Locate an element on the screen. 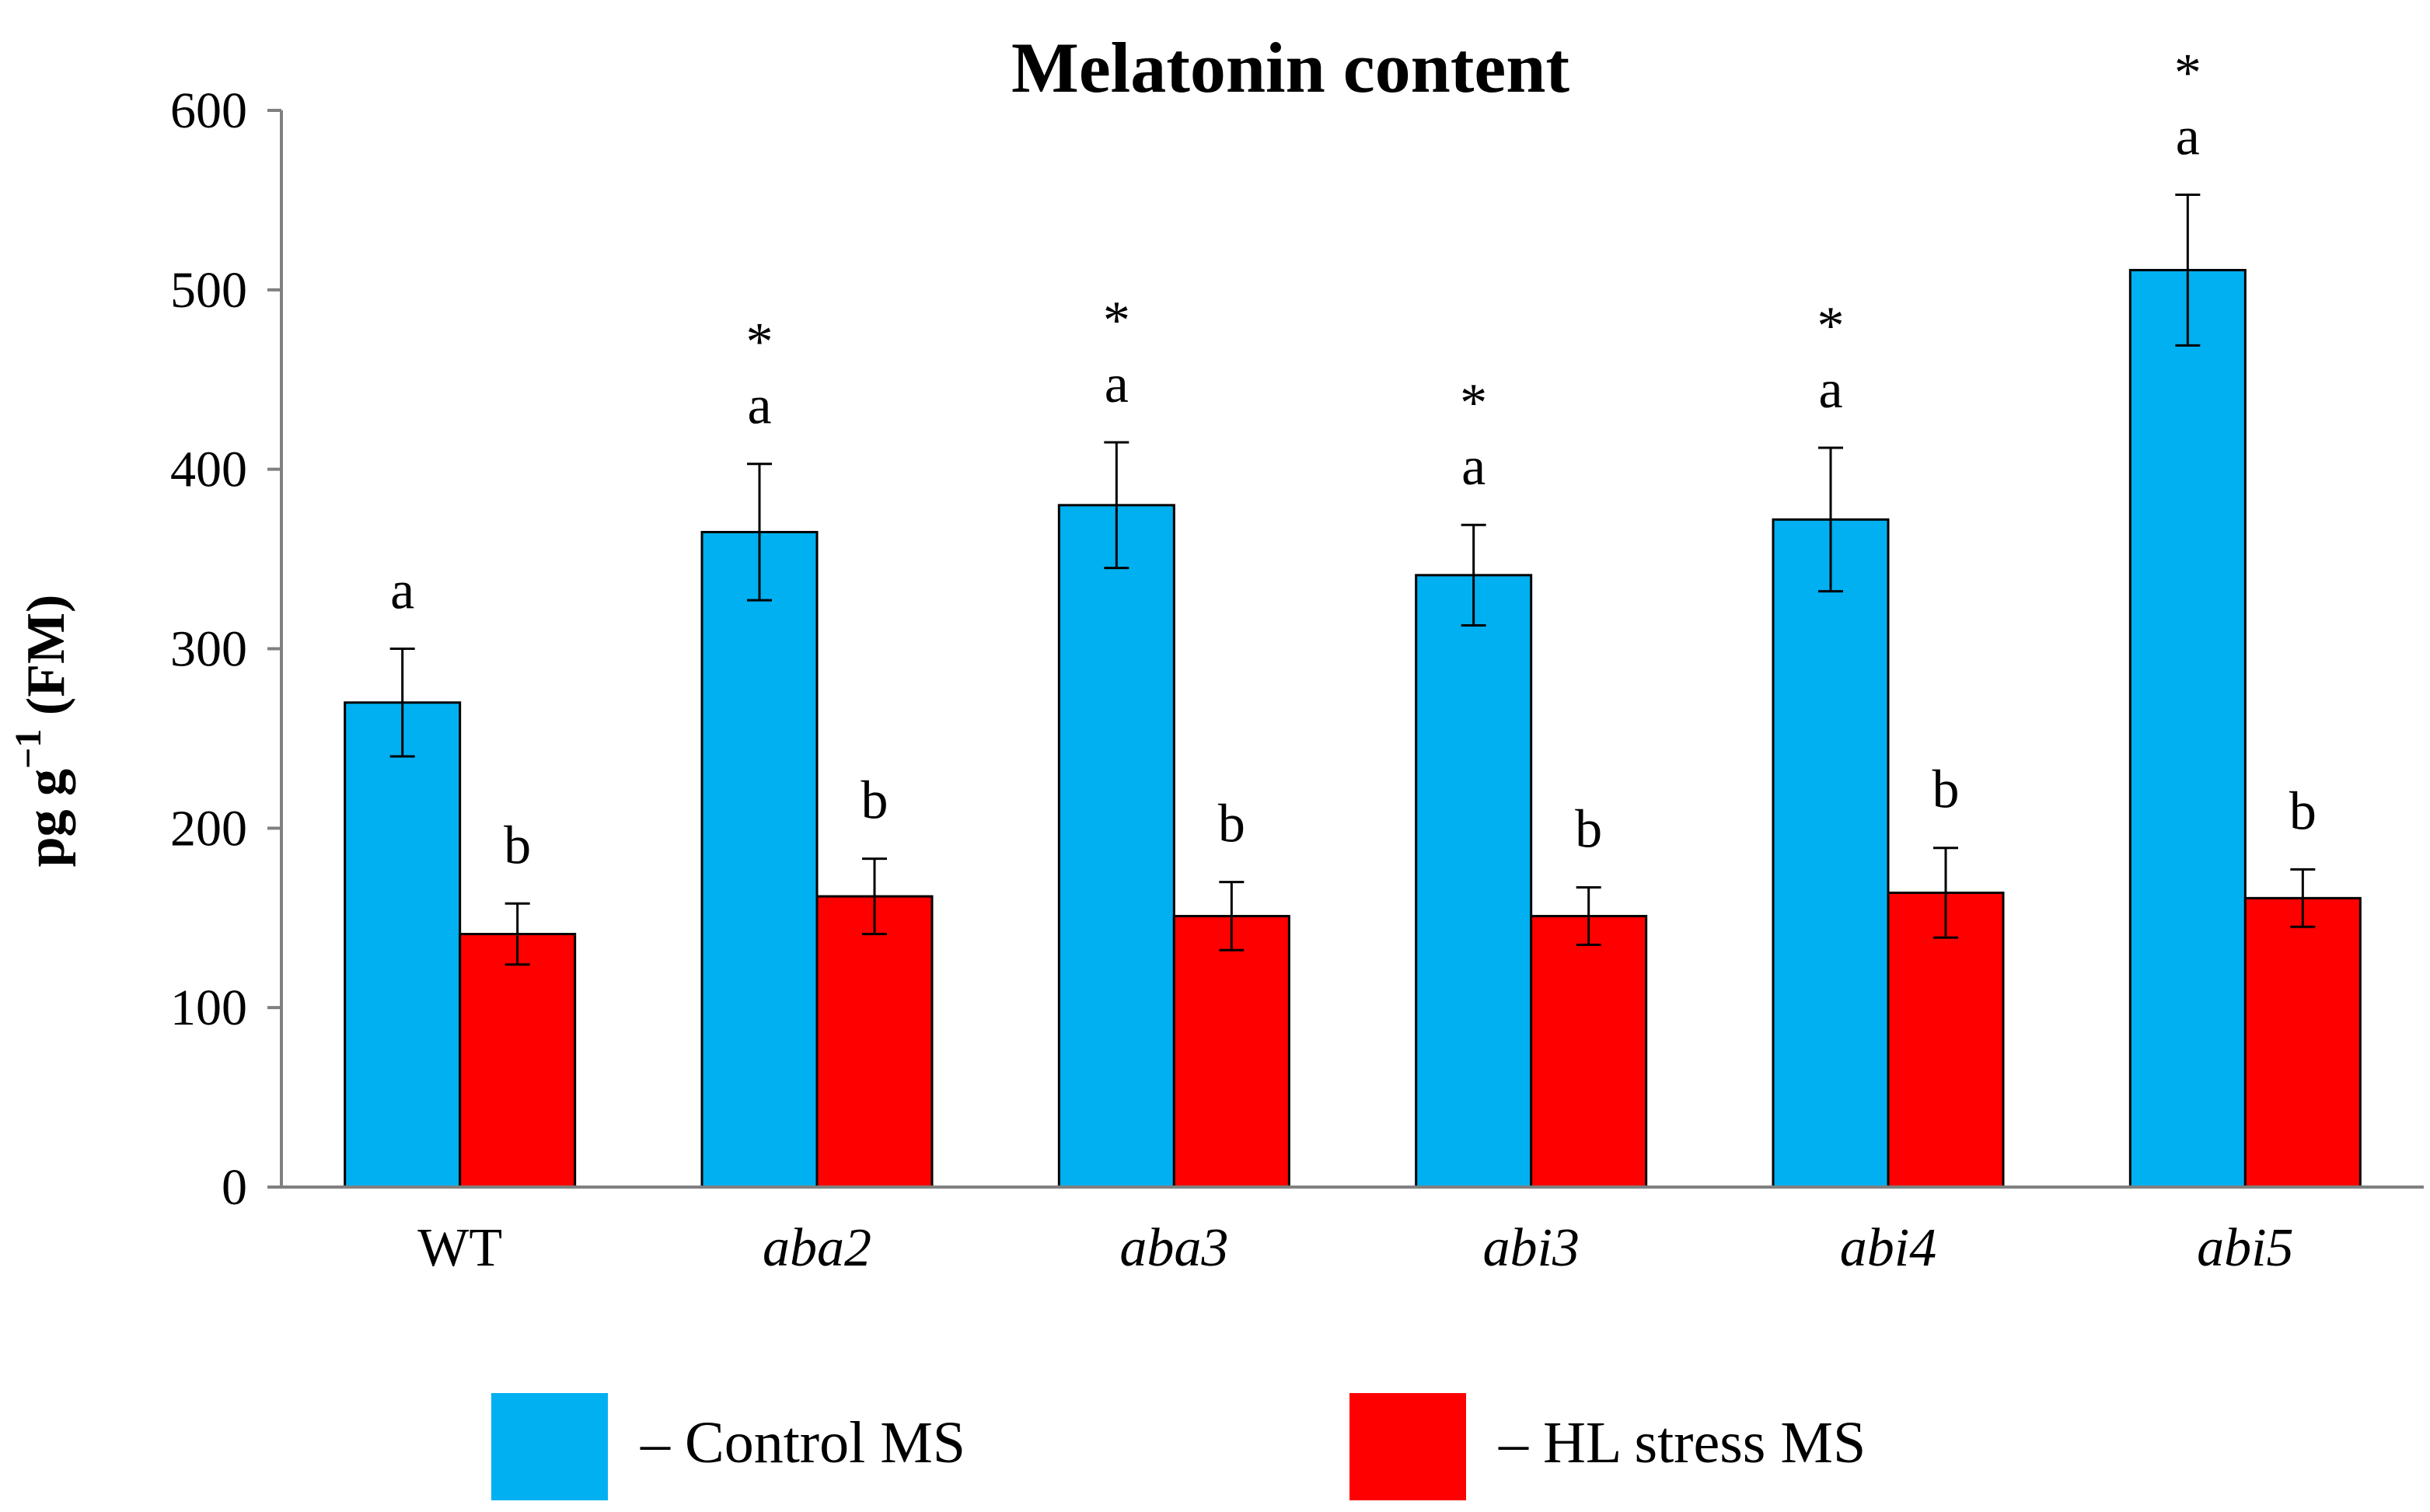 The image size is (2430, 1512). x-tick-label: abi3 is located at coordinates (1530, 1248).